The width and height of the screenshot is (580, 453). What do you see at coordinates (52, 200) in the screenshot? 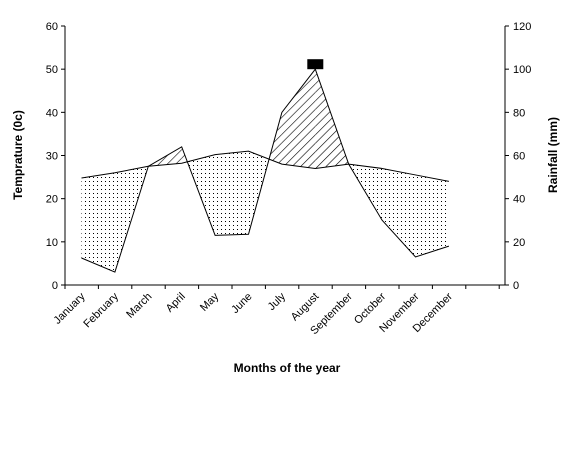
I see `left-y-tick-label: 20` at bounding box center [52, 200].